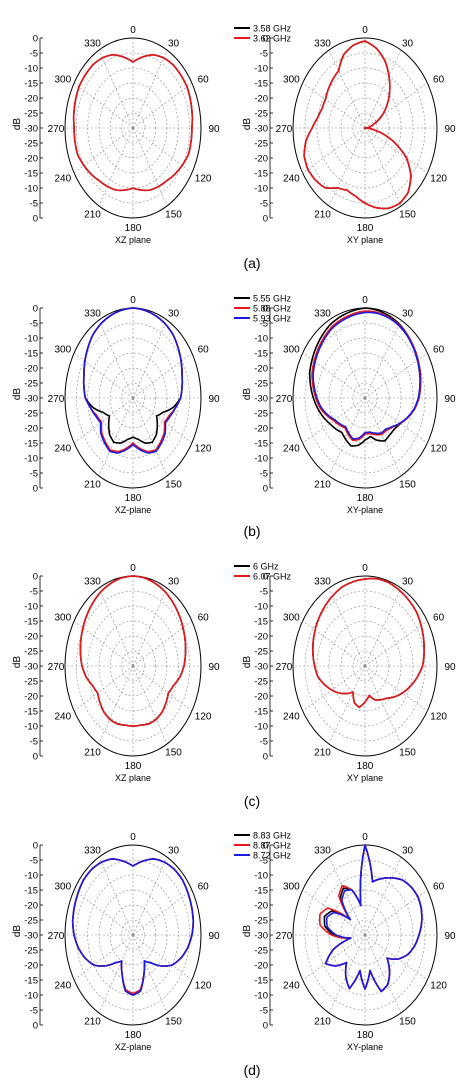  I want to click on plane-label: XZ-plane, so click(133, 1047).